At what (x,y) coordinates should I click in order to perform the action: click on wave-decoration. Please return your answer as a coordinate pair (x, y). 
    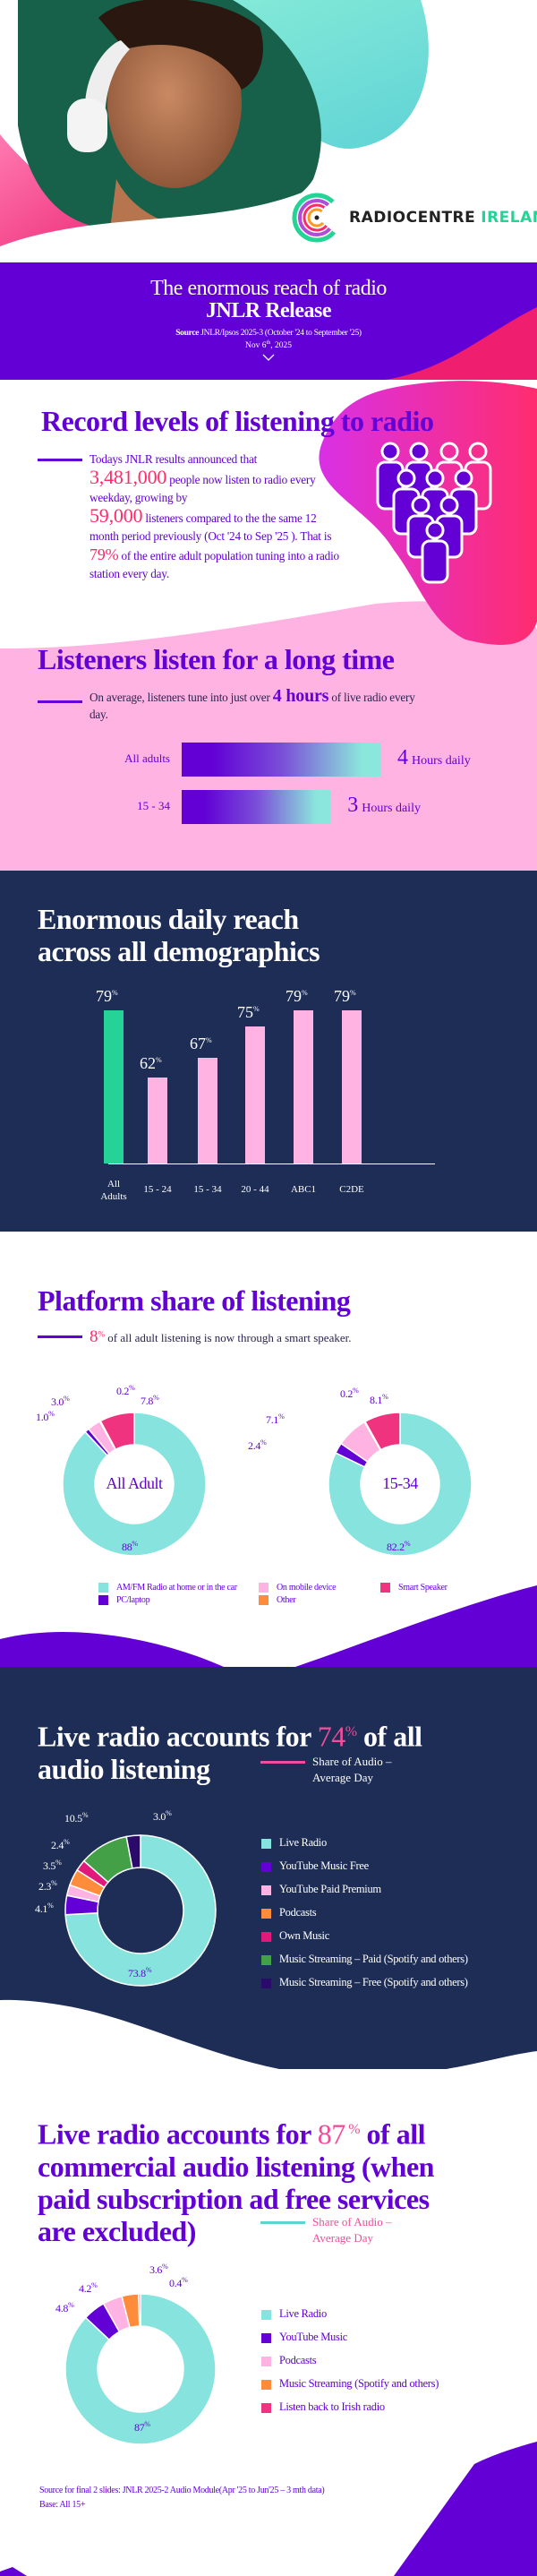
    Looking at the image, I should click on (461, 343).